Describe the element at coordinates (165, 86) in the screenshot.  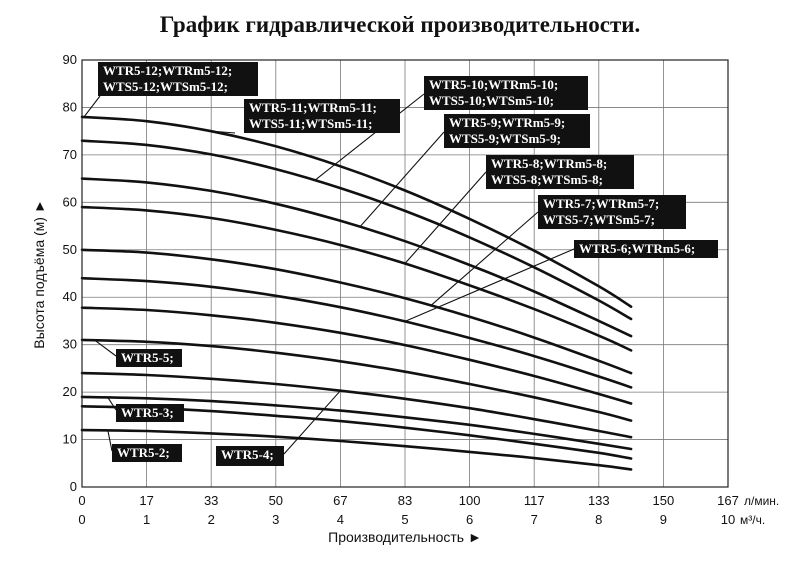
I see `curve-label-text: WTS5-12;WTSm5-12;` at that location.